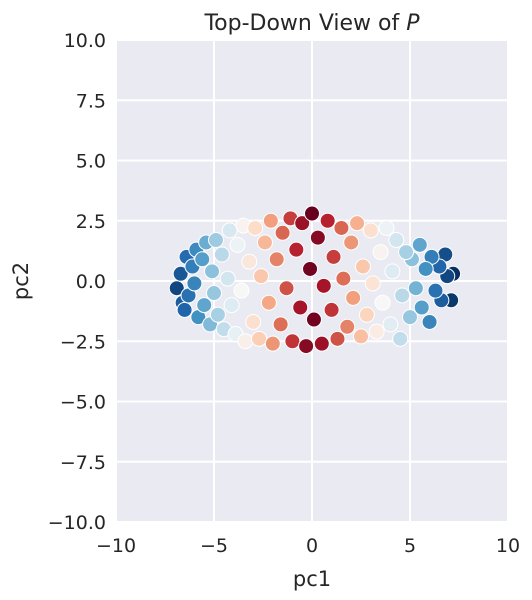 This screenshot has height=600, width=532. What do you see at coordinates (214, 546) in the screenshot?
I see `x-tick-label: −5` at bounding box center [214, 546].